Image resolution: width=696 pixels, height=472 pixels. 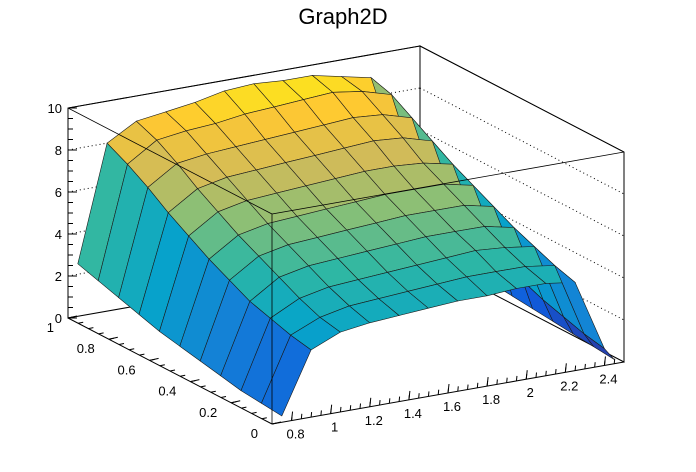 What do you see at coordinates (58, 234) in the screenshot?
I see `z-tick-label: 4` at bounding box center [58, 234].